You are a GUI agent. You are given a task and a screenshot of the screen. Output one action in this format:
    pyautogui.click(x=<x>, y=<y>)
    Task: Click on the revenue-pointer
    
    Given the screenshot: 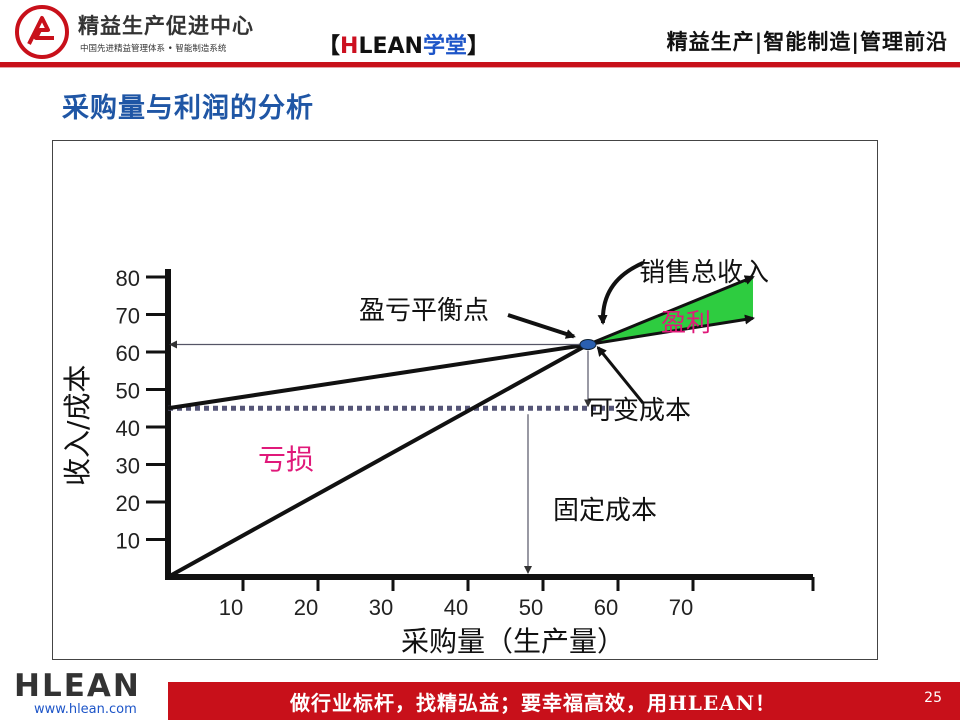 What is the action you would take?
    pyautogui.click(x=620, y=293)
    